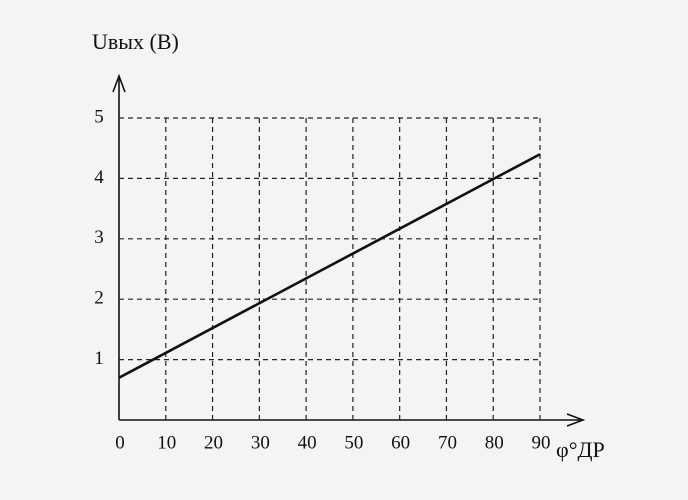 Image resolution: width=688 pixels, height=500 pixels. What do you see at coordinates (494, 442) in the screenshot?
I see `x-tick-label: 80` at bounding box center [494, 442].